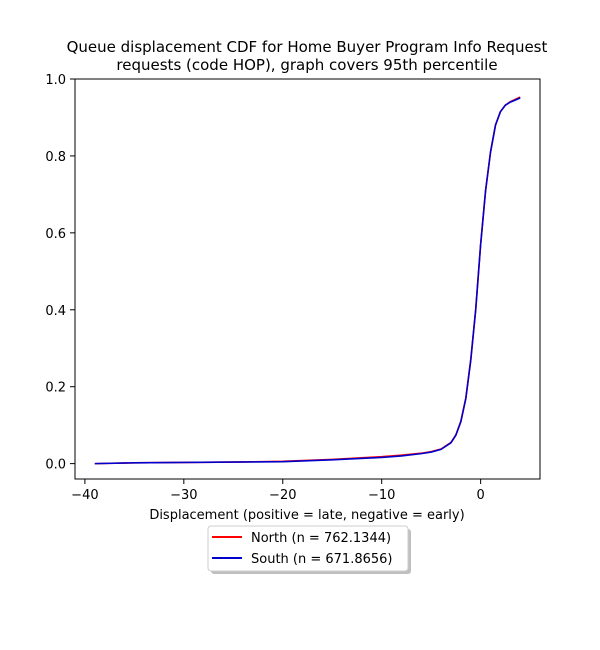 The width and height of the screenshot is (600, 650). What do you see at coordinates (480, 495) in the screenshot?
I see `x-tick-label: 0` at bounding box center [480, 495].